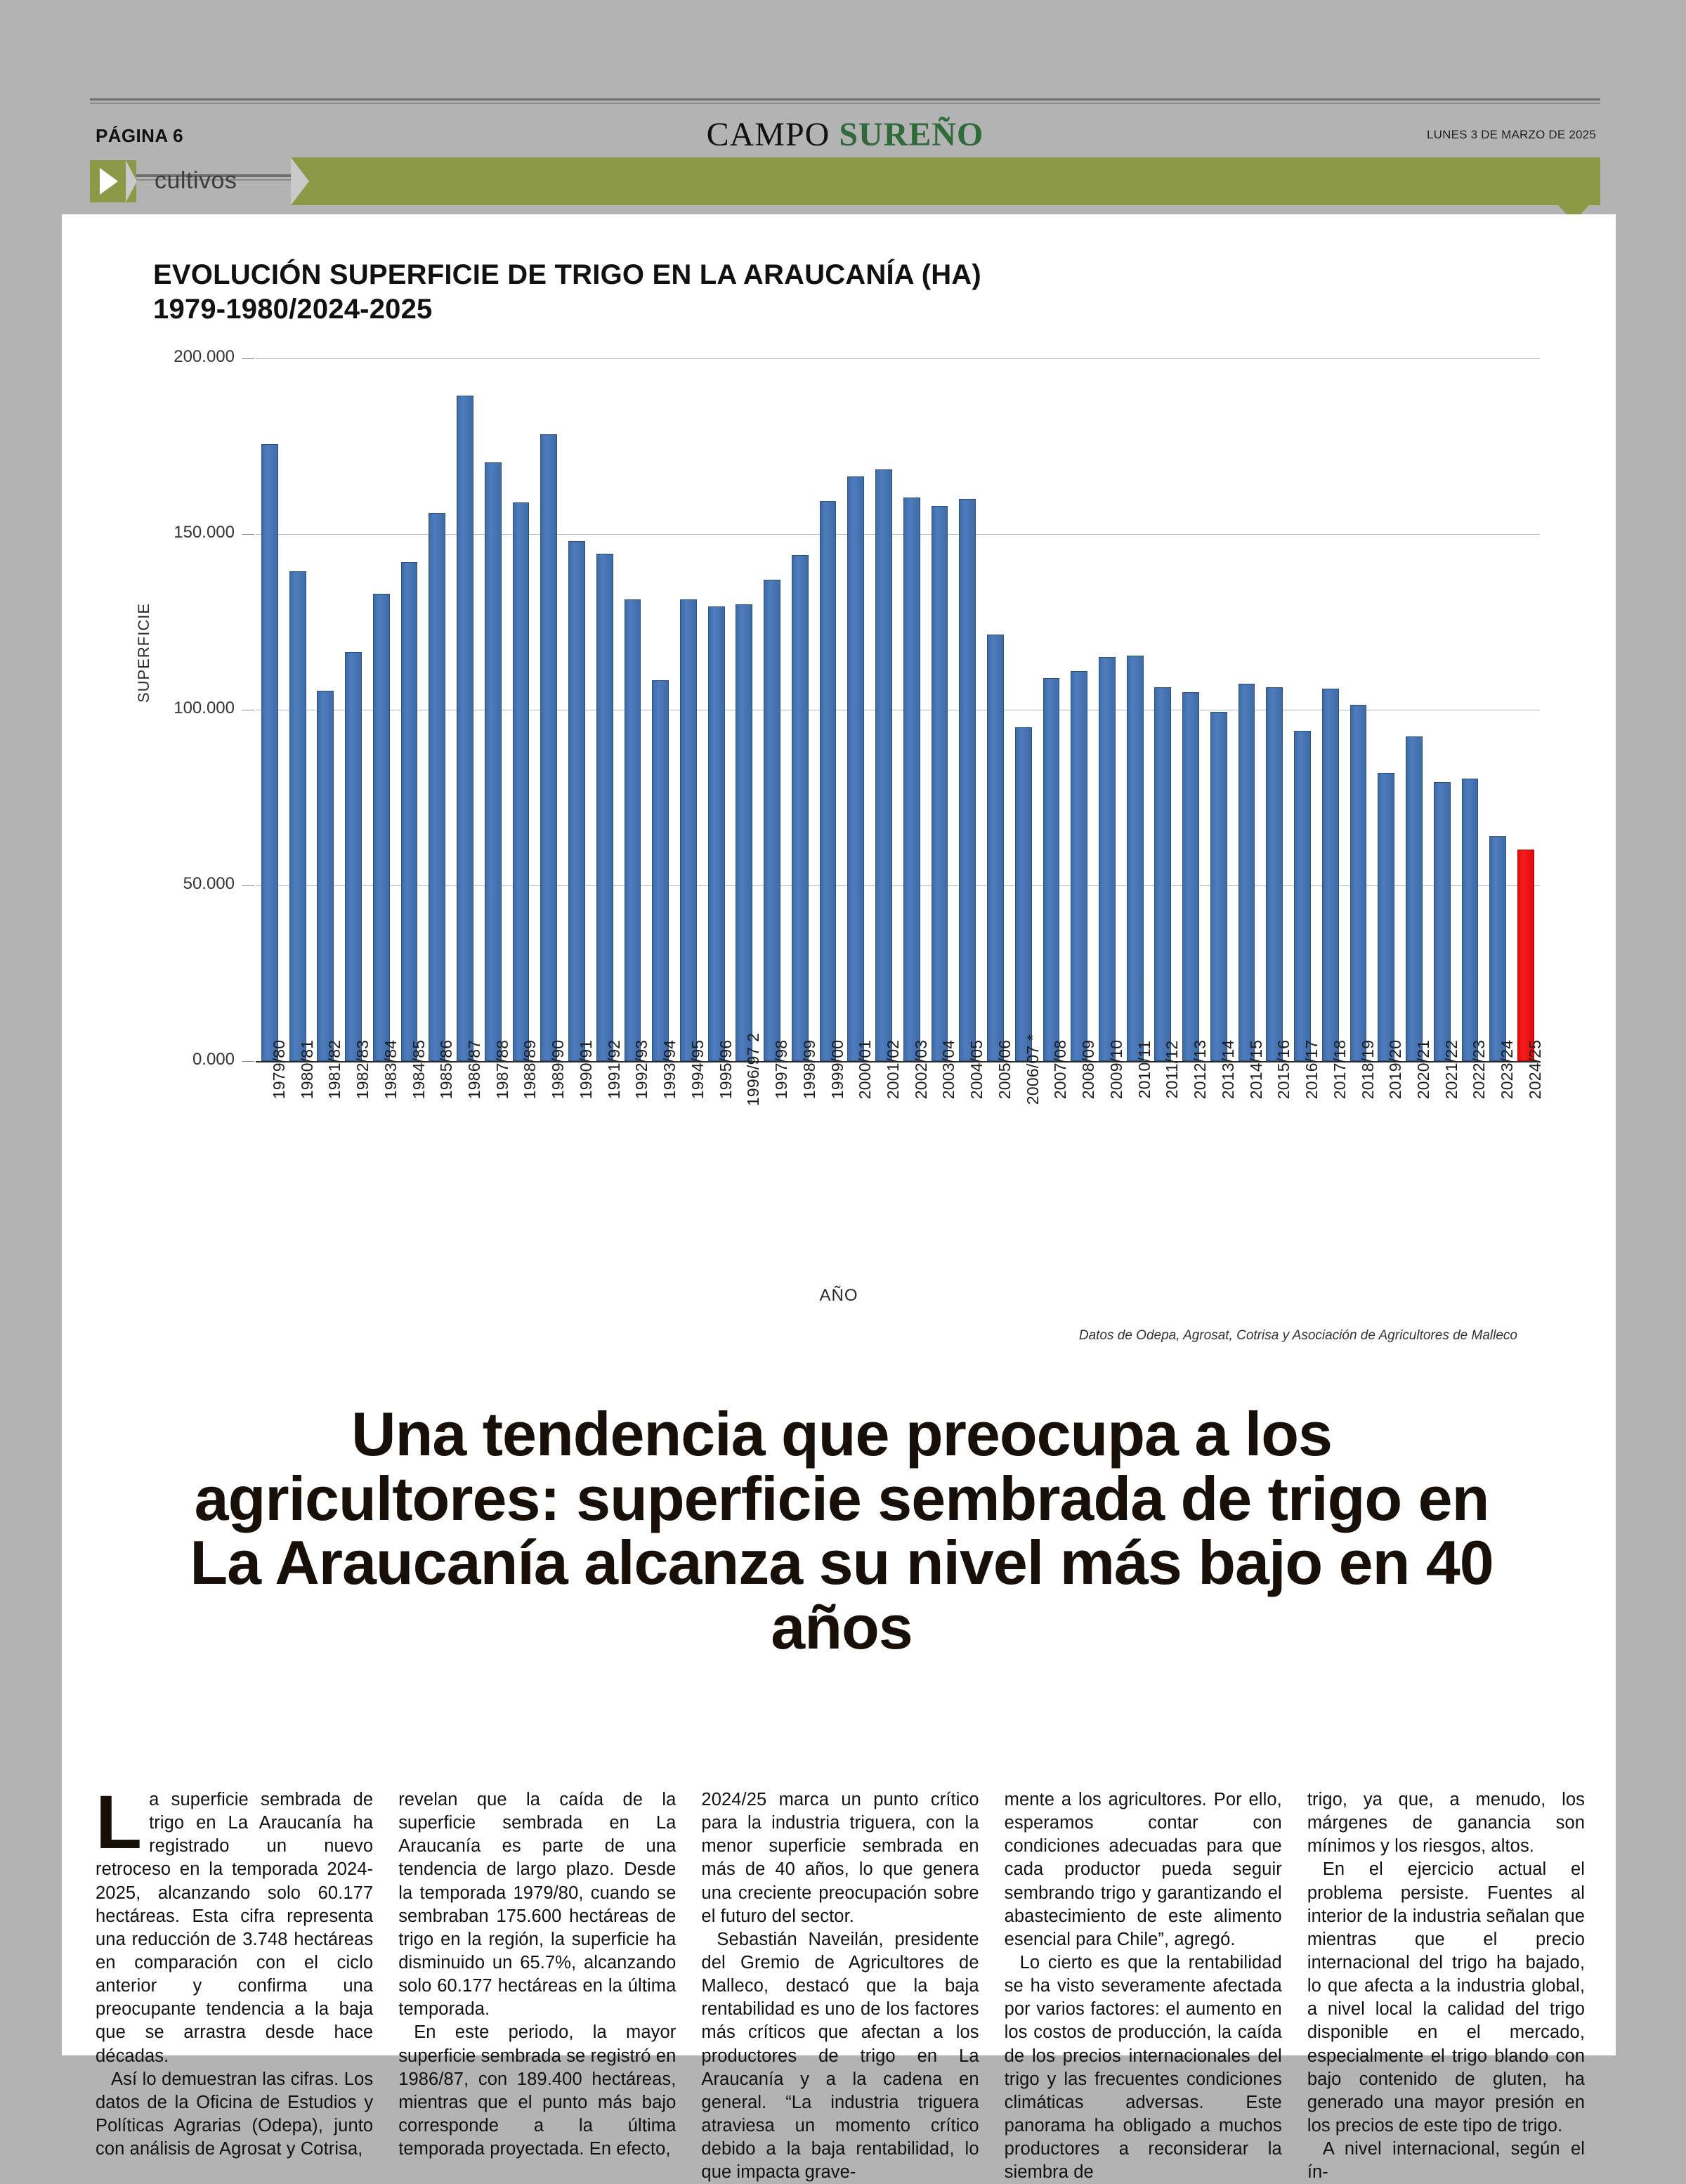 Image resolution: width=1686 pixels, height=2184 pixels. Describe the element at coordinates (1165, 1159) in the screenshot. I see `x-label-slot: 2011/12` at that location.